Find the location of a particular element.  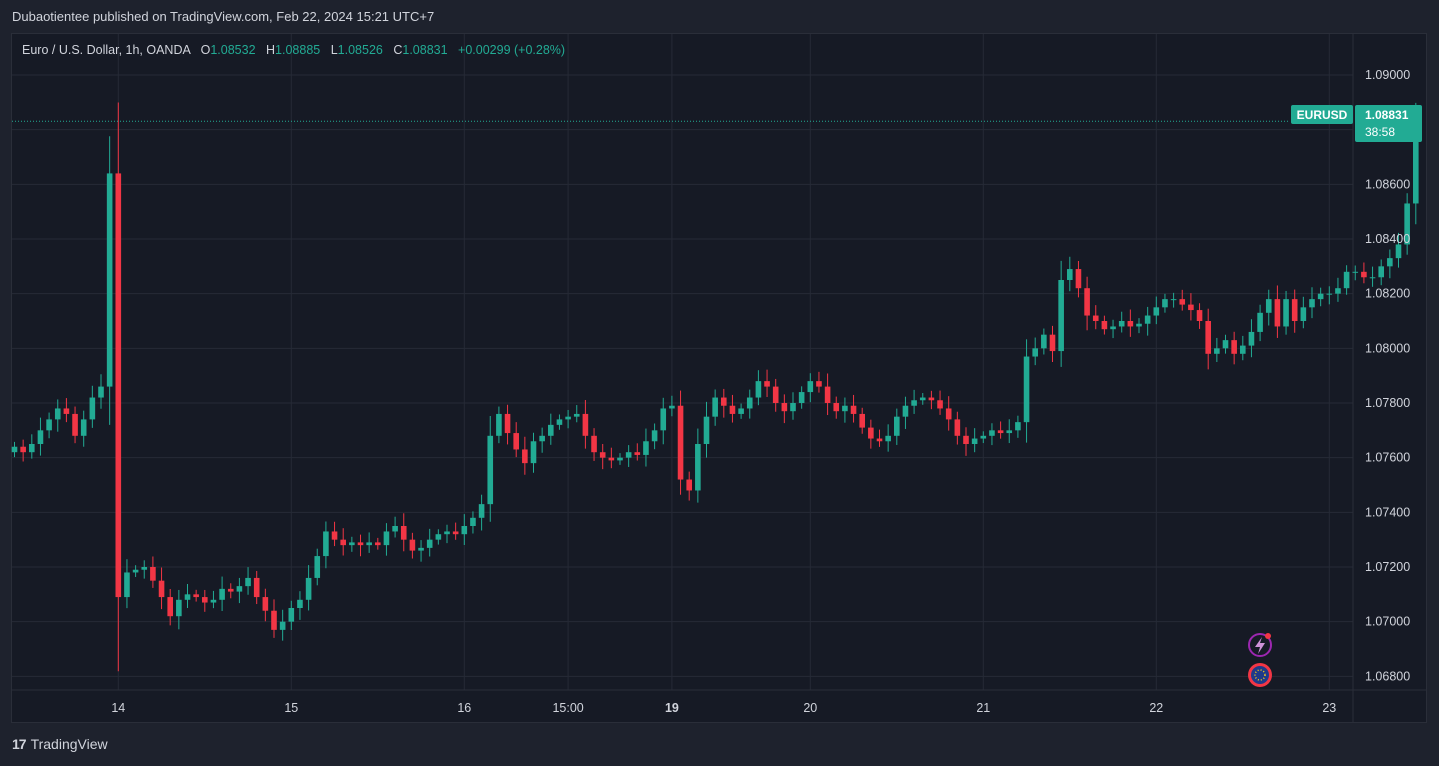

ticker-badge is located at coordinates (1322, 114).